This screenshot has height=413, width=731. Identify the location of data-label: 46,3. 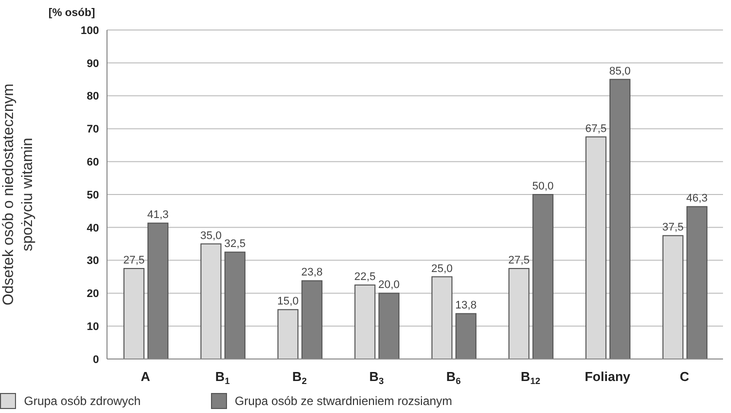
(697, 198).